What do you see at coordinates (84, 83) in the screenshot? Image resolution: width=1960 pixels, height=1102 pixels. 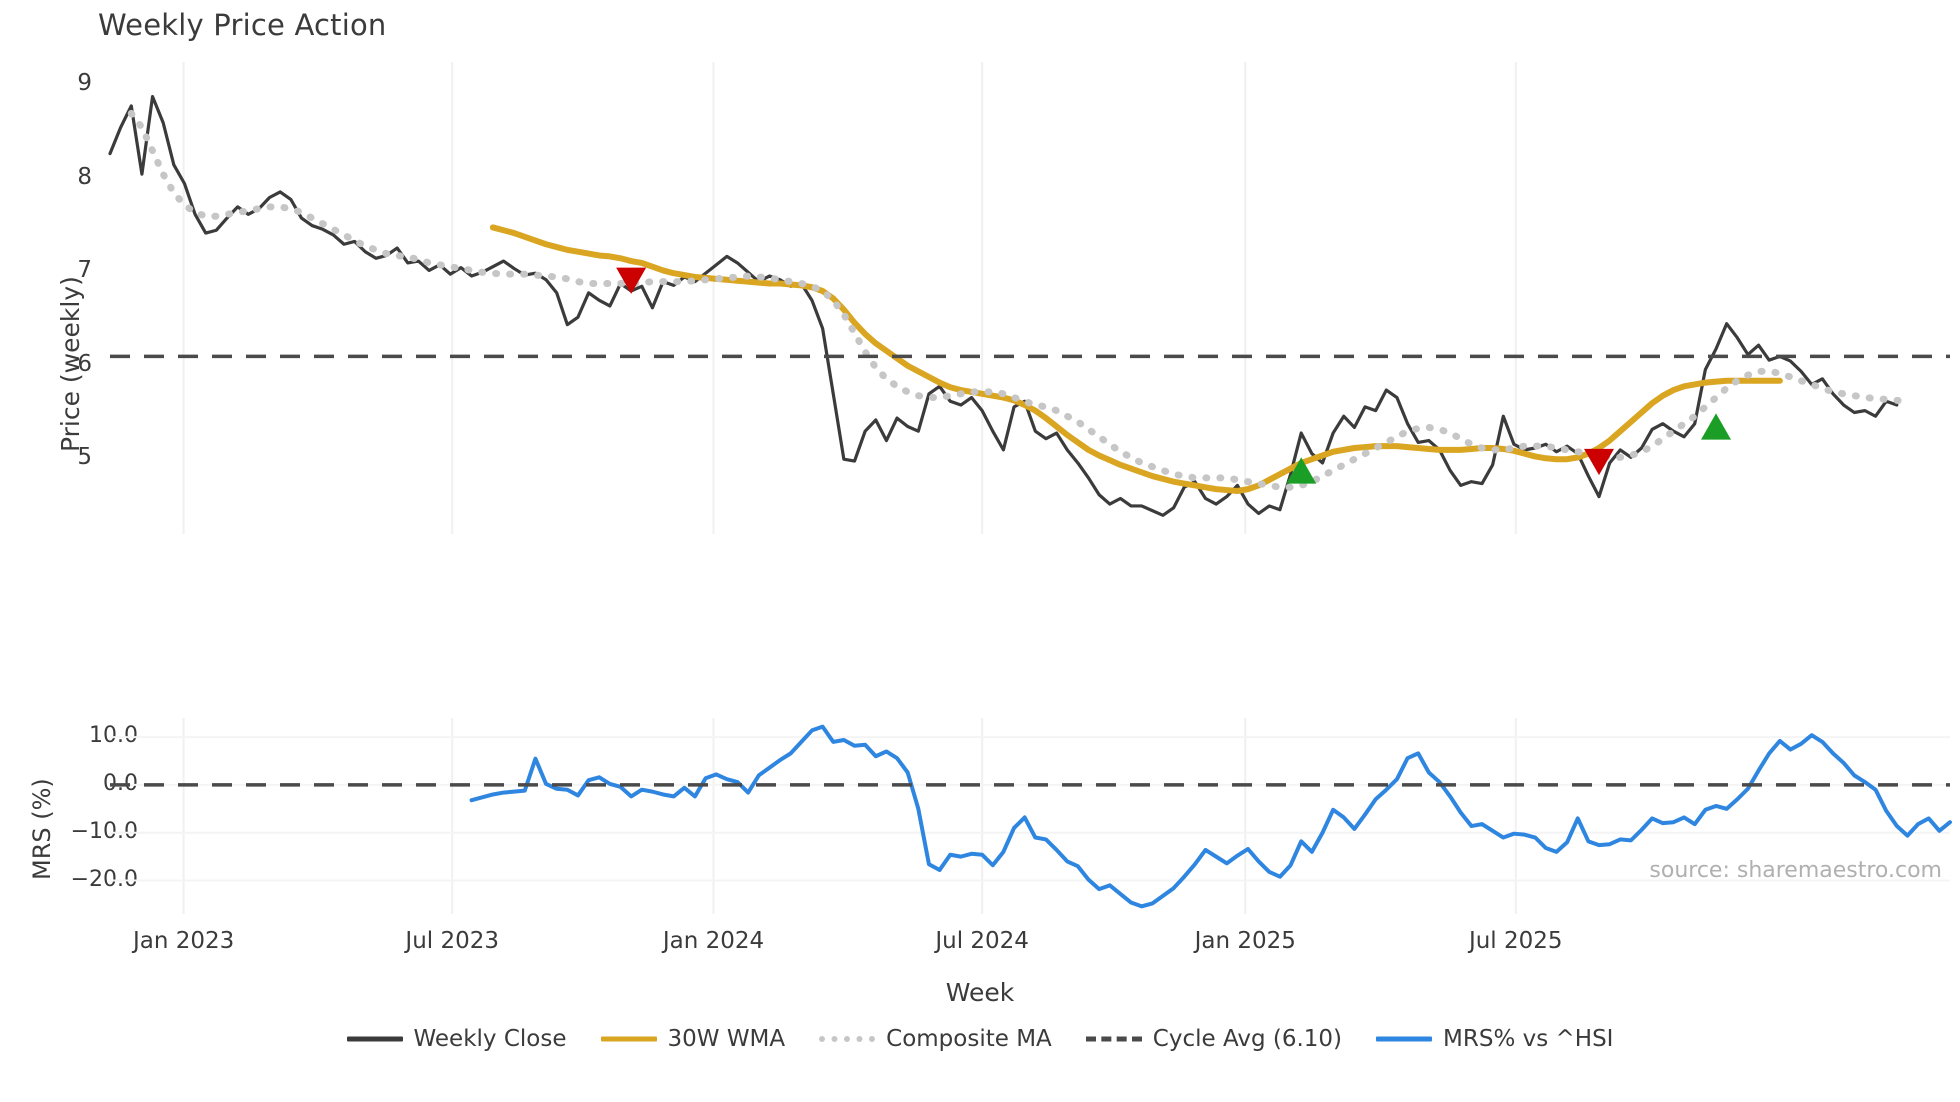 I see `price-ytick: 9` at bounding box center [84, 83].